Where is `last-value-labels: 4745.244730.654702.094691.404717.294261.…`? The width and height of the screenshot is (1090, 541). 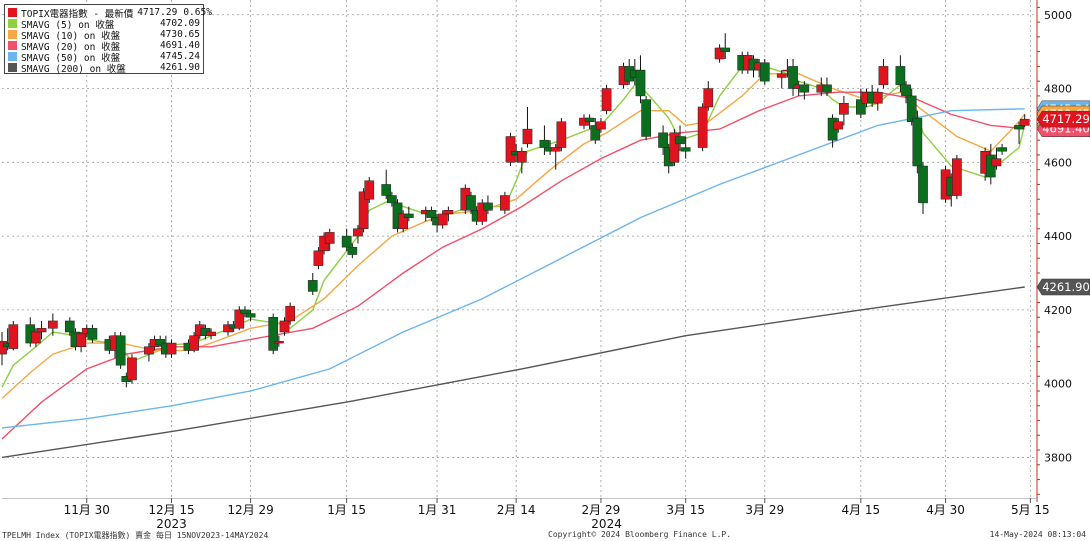 last-value-labels: 4745.244730.654702.094691.404717.294261.… is located at coordinates (1063, 198).